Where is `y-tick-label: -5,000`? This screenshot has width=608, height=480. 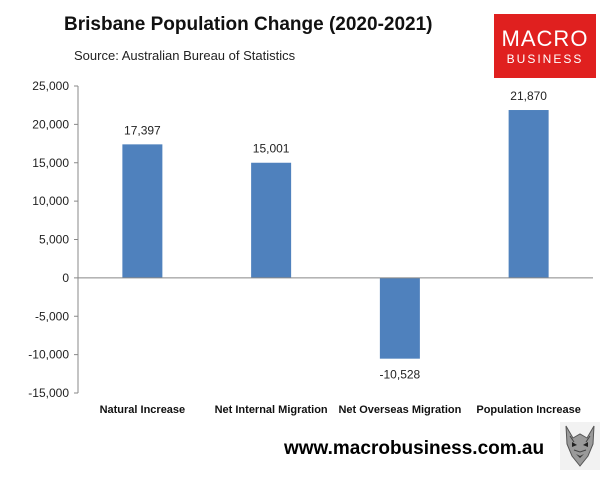
y-tick-label: -5,000 is located at coordinates (52, 316).